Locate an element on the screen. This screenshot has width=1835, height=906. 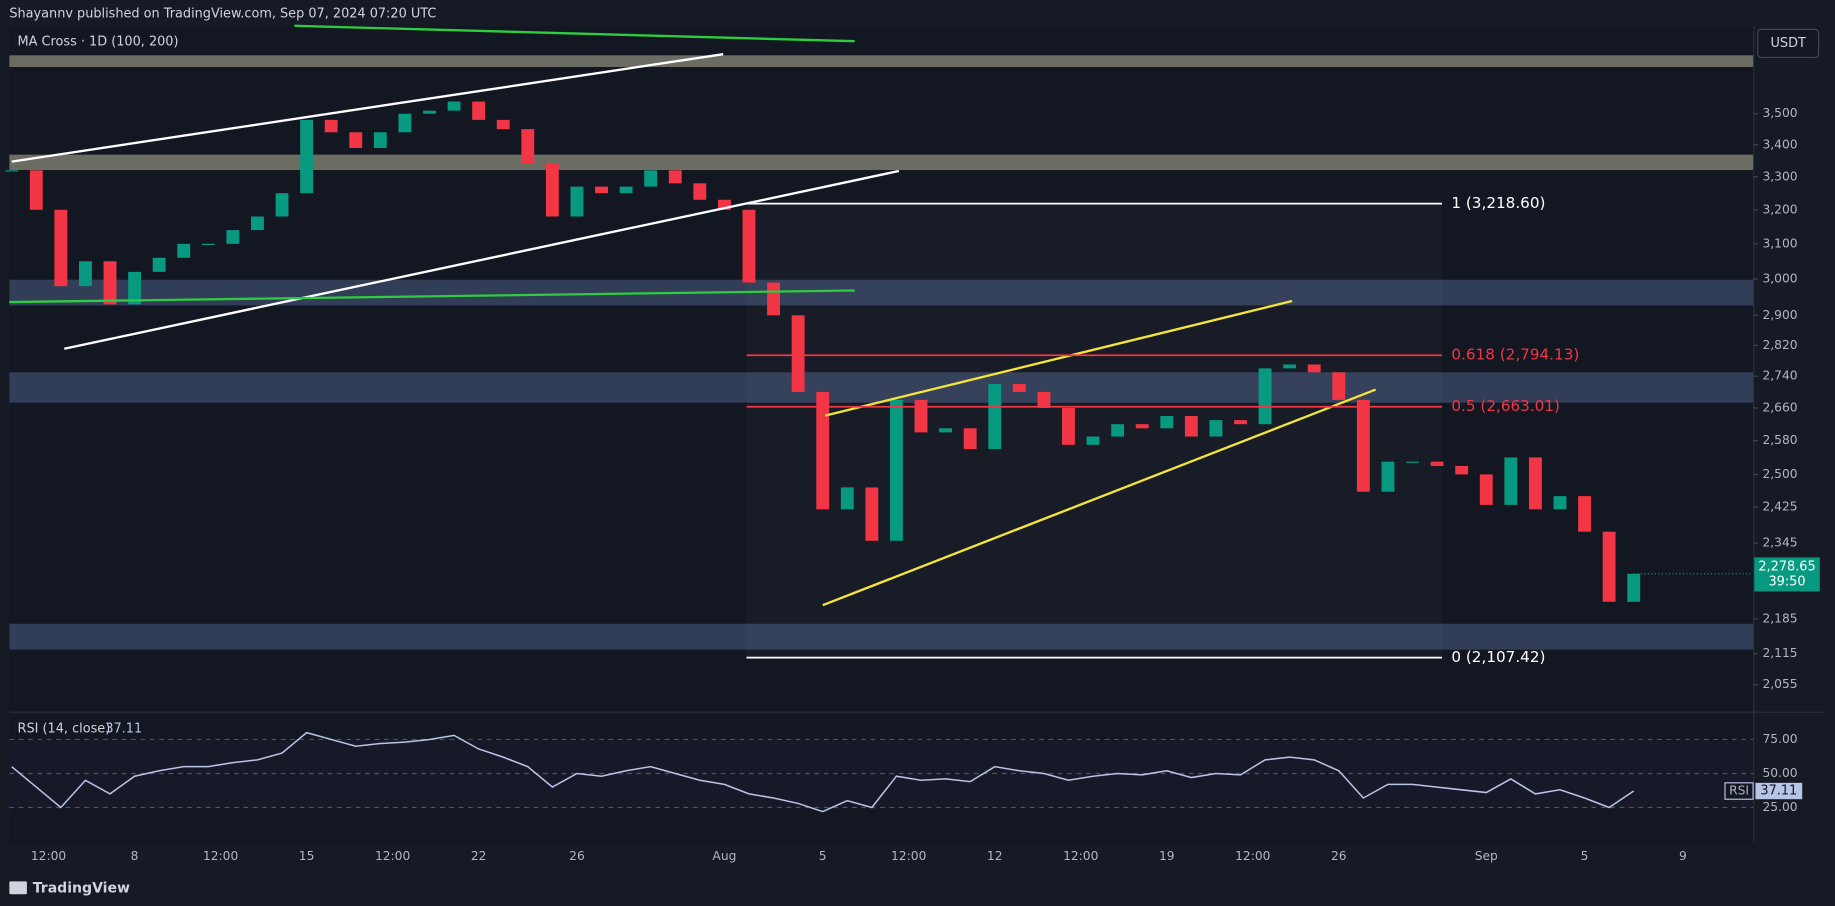
currency-box is located at coordinates (1788, 43).